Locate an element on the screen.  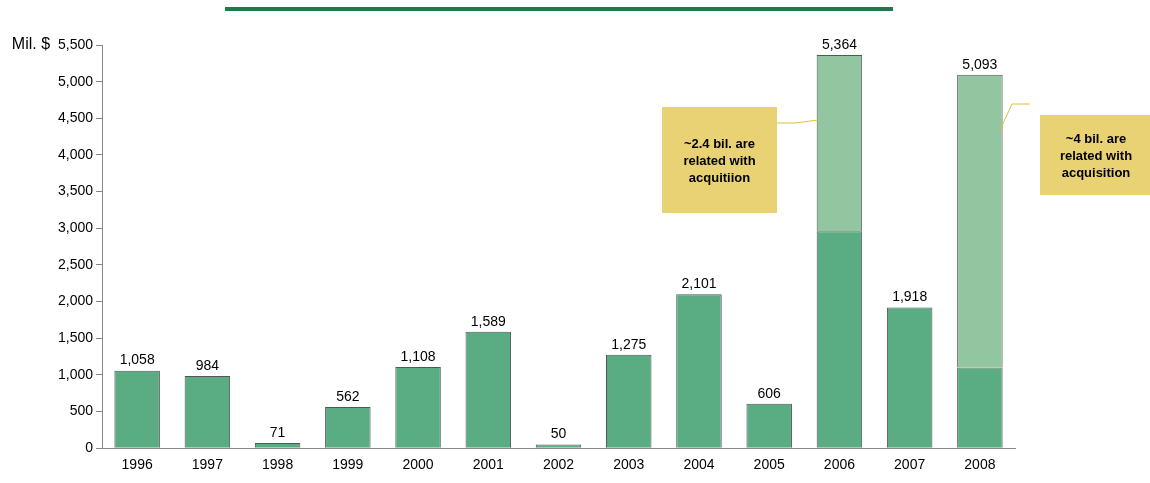
y-tick-label: 500 is located at coordinates (81, 410).